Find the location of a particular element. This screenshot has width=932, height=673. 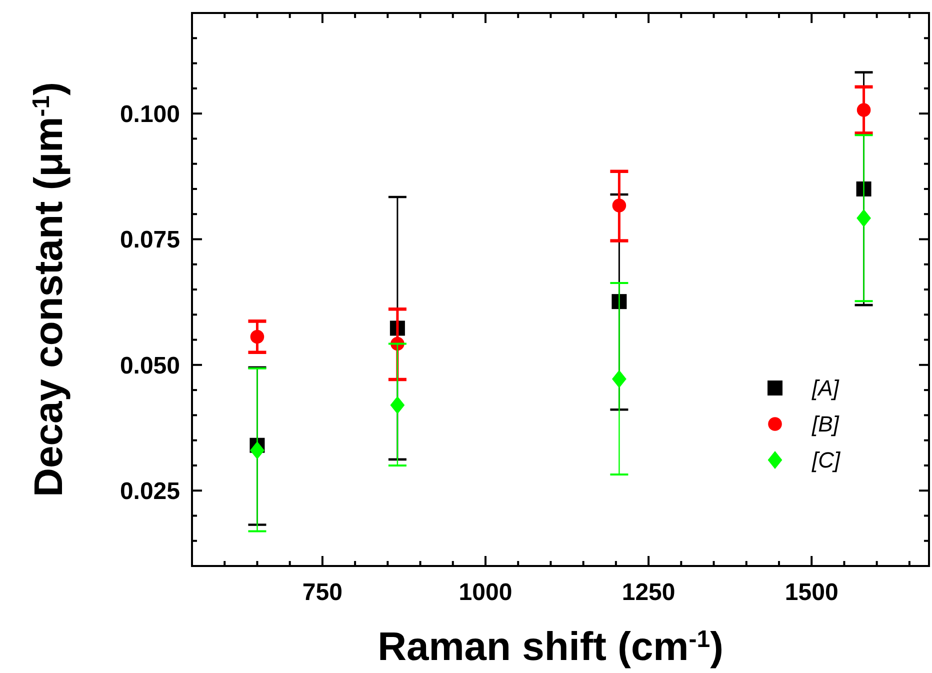

legend-label: [C] is located at coordinates (826, 460).